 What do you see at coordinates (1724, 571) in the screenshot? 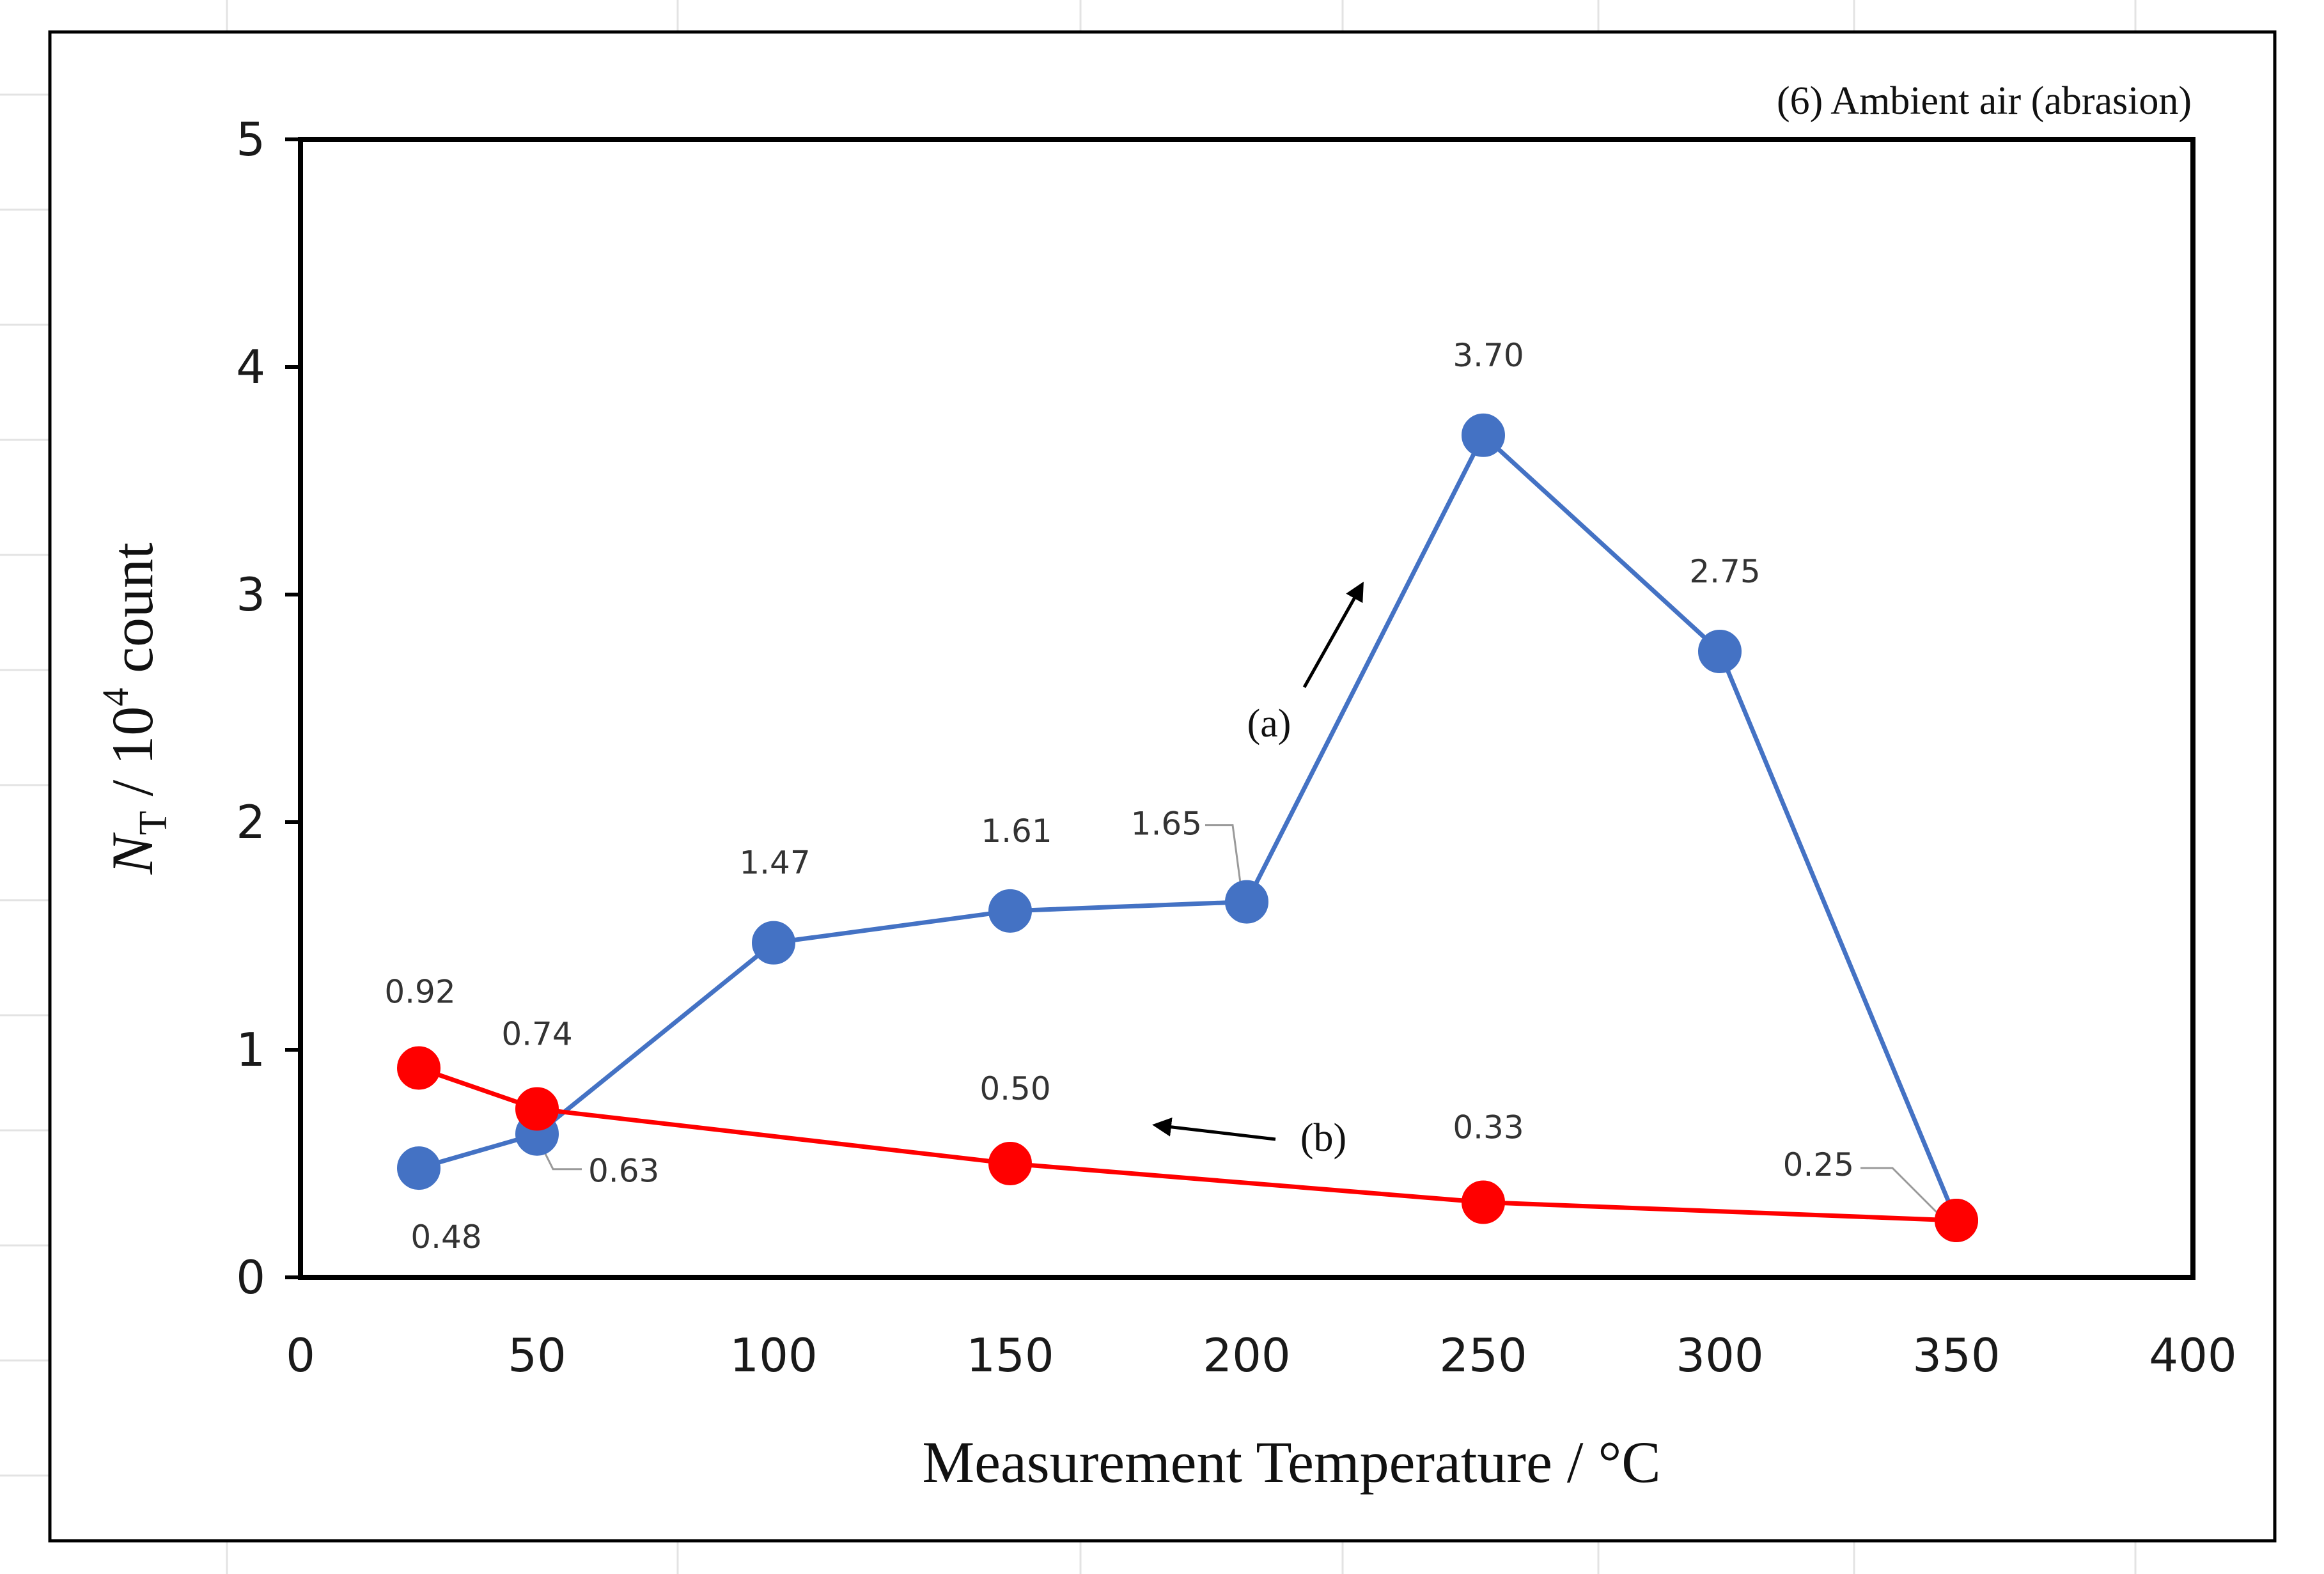
I see `data-label: 2.75` at bounding box center [1724, 571].